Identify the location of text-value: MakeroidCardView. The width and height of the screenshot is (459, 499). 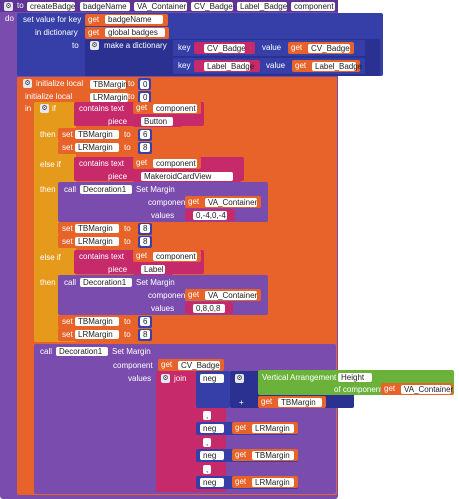
(187, 176).